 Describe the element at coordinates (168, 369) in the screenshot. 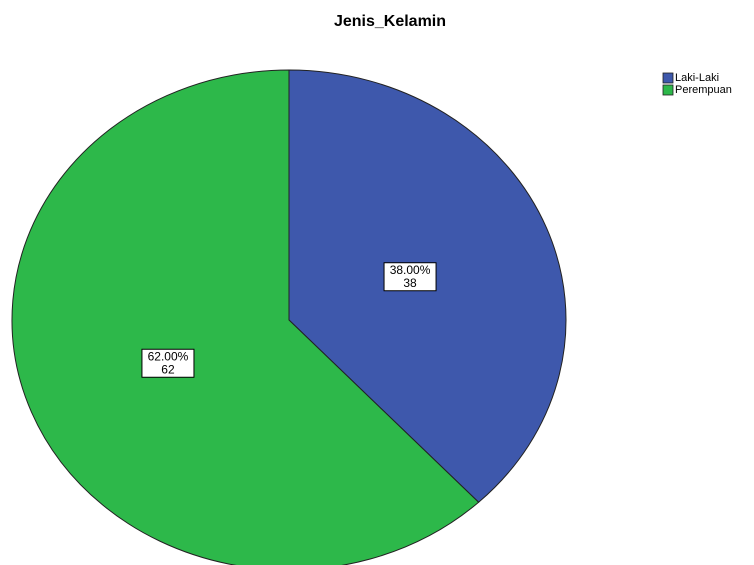

I see `data-label: 62` at that location.